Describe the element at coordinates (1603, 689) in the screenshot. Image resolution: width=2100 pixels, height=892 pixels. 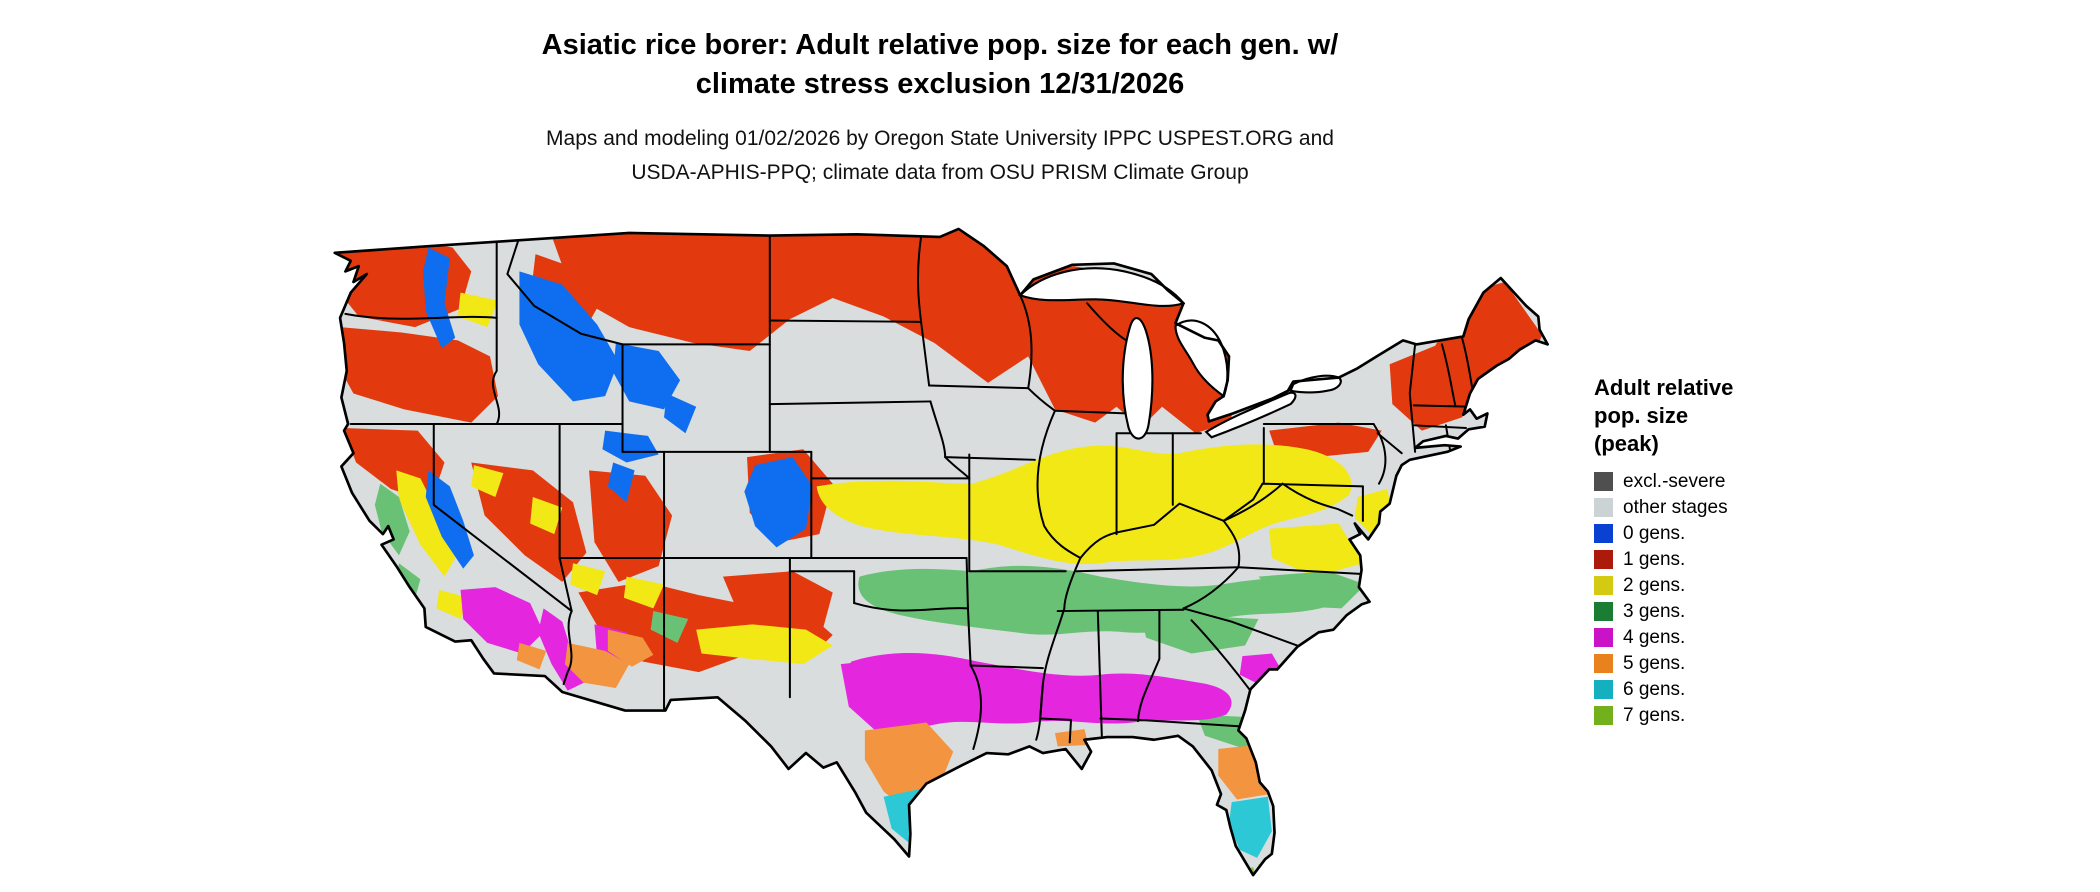
I see `legend-swatch-6-gens` at that location.